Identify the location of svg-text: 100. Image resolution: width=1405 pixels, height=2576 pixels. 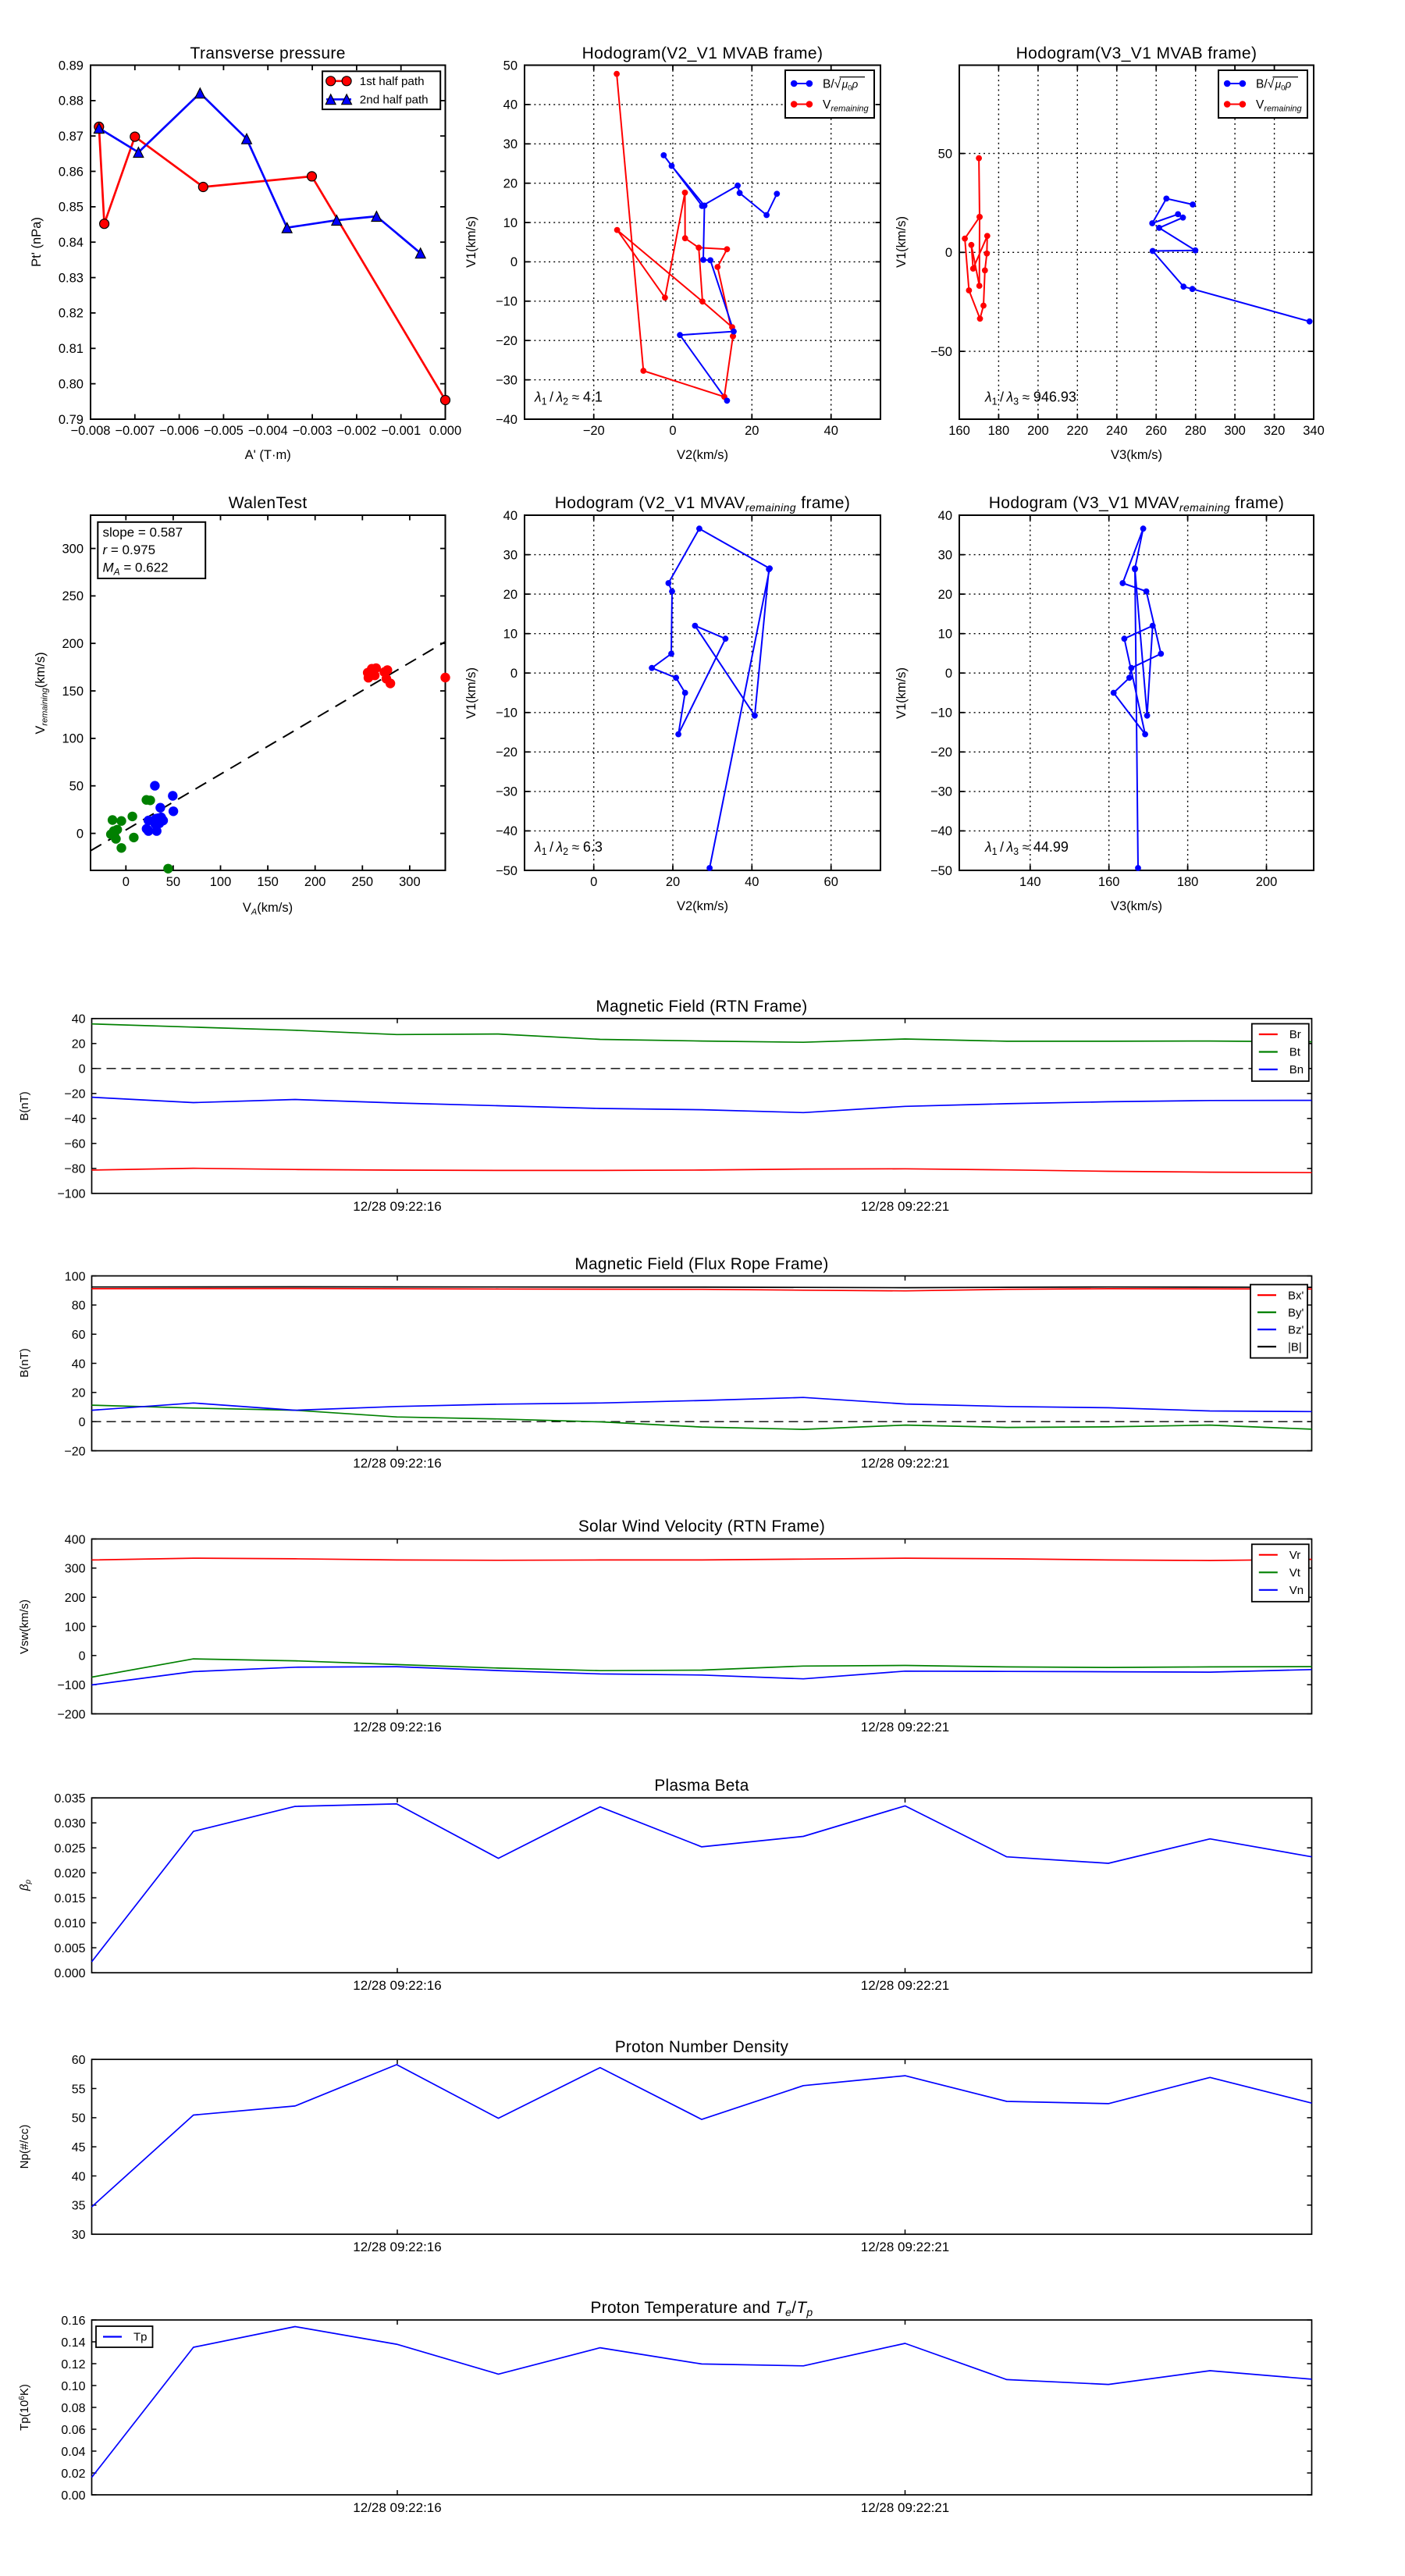
(76, 1276).